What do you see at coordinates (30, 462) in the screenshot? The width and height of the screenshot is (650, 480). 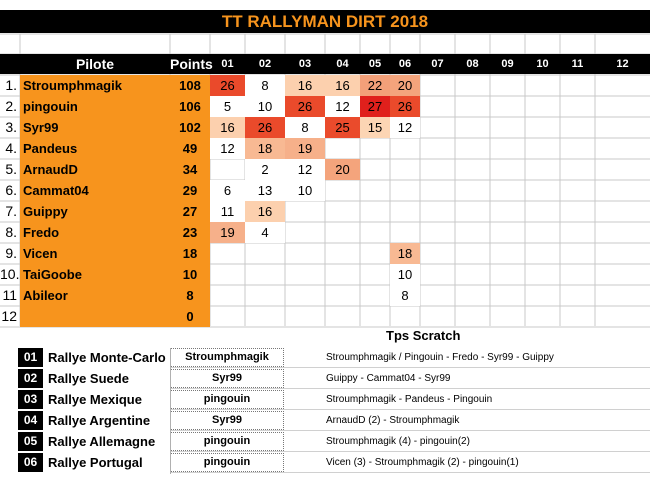 I see `rally-code: 06` at bounding box center [30, 462].